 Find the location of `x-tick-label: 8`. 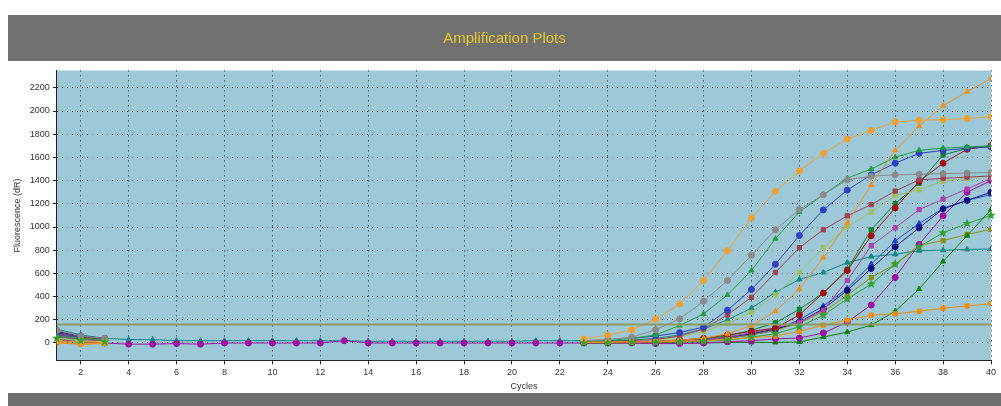

x-tick-label: 8 is located at coordinates (224, 372).